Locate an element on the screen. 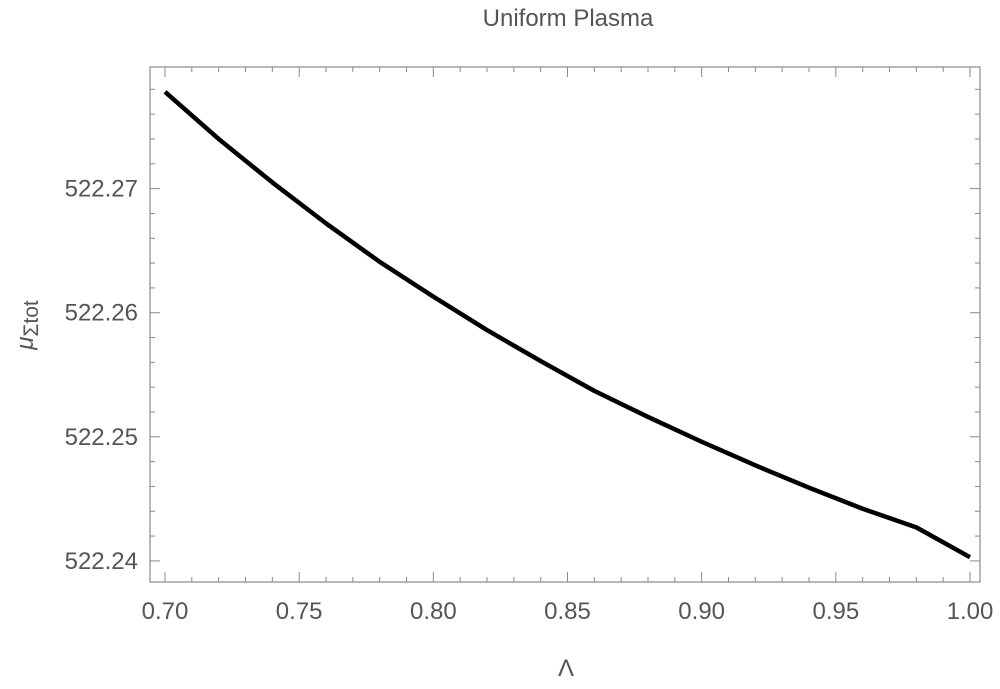  y-axis-label-main: μ is located at coordinates (25, 344).